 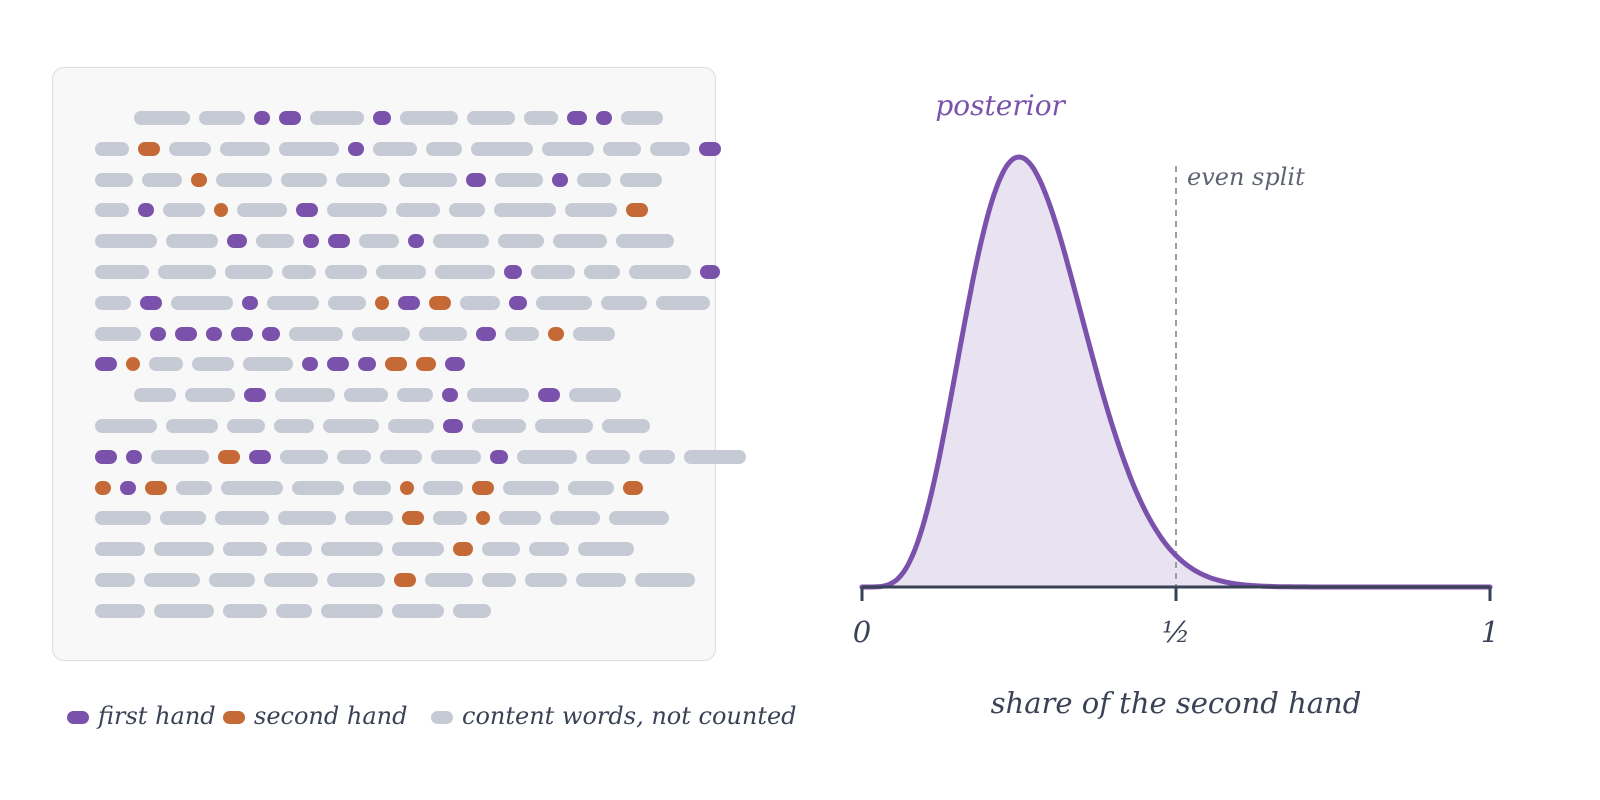 What do you see at coordinates (331, 716) in the screenshot?
I see `legend-label-second-hand: second hand` at bounding box center [331, 716].